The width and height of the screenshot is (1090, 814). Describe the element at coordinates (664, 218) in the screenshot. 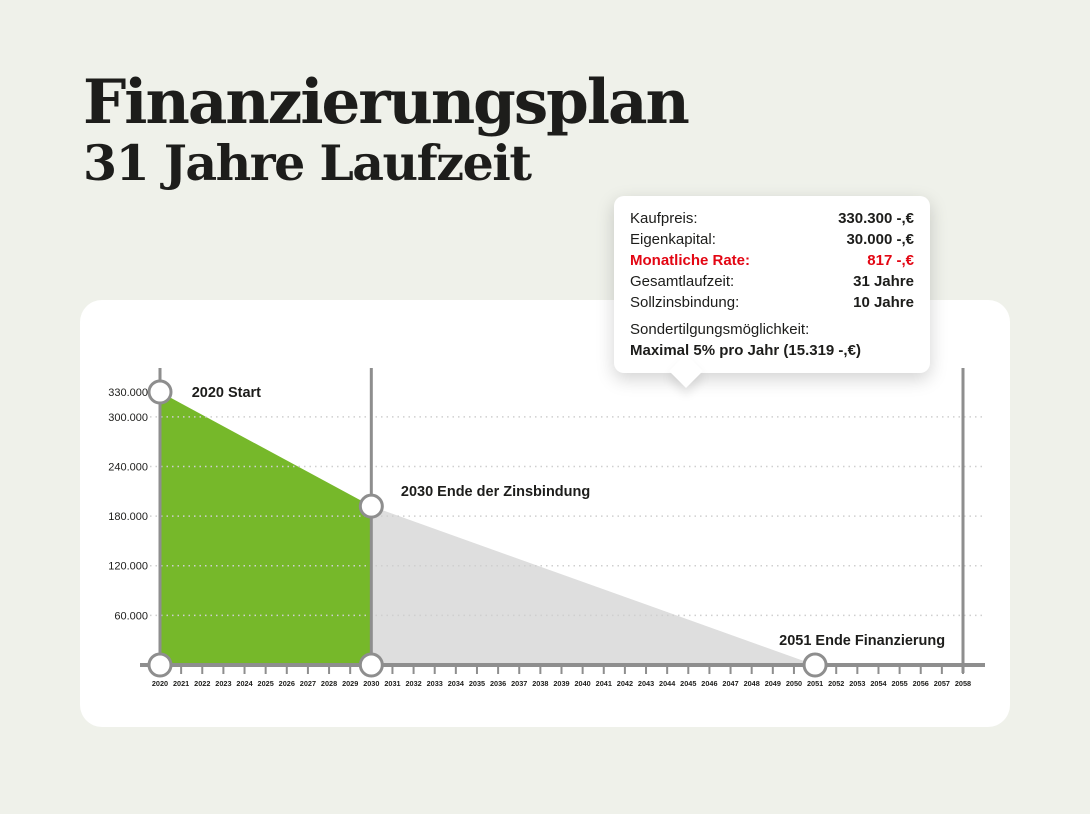

I see `tooltip-row-label: Kaufpreis:` at that location.